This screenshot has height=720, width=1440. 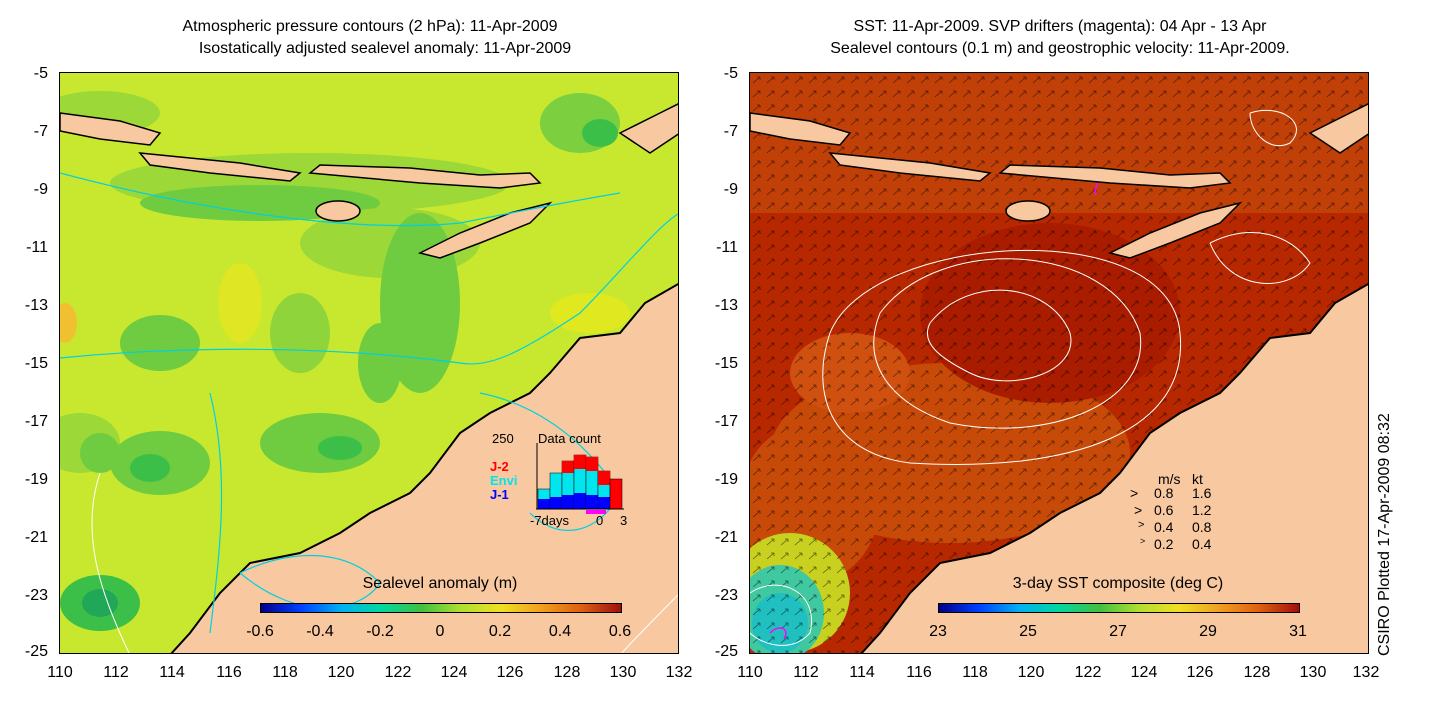 What do you see at coordinates (556, 503) in the screenshot?
I see `inset-bar-2b` at bounding box center [556, 503].